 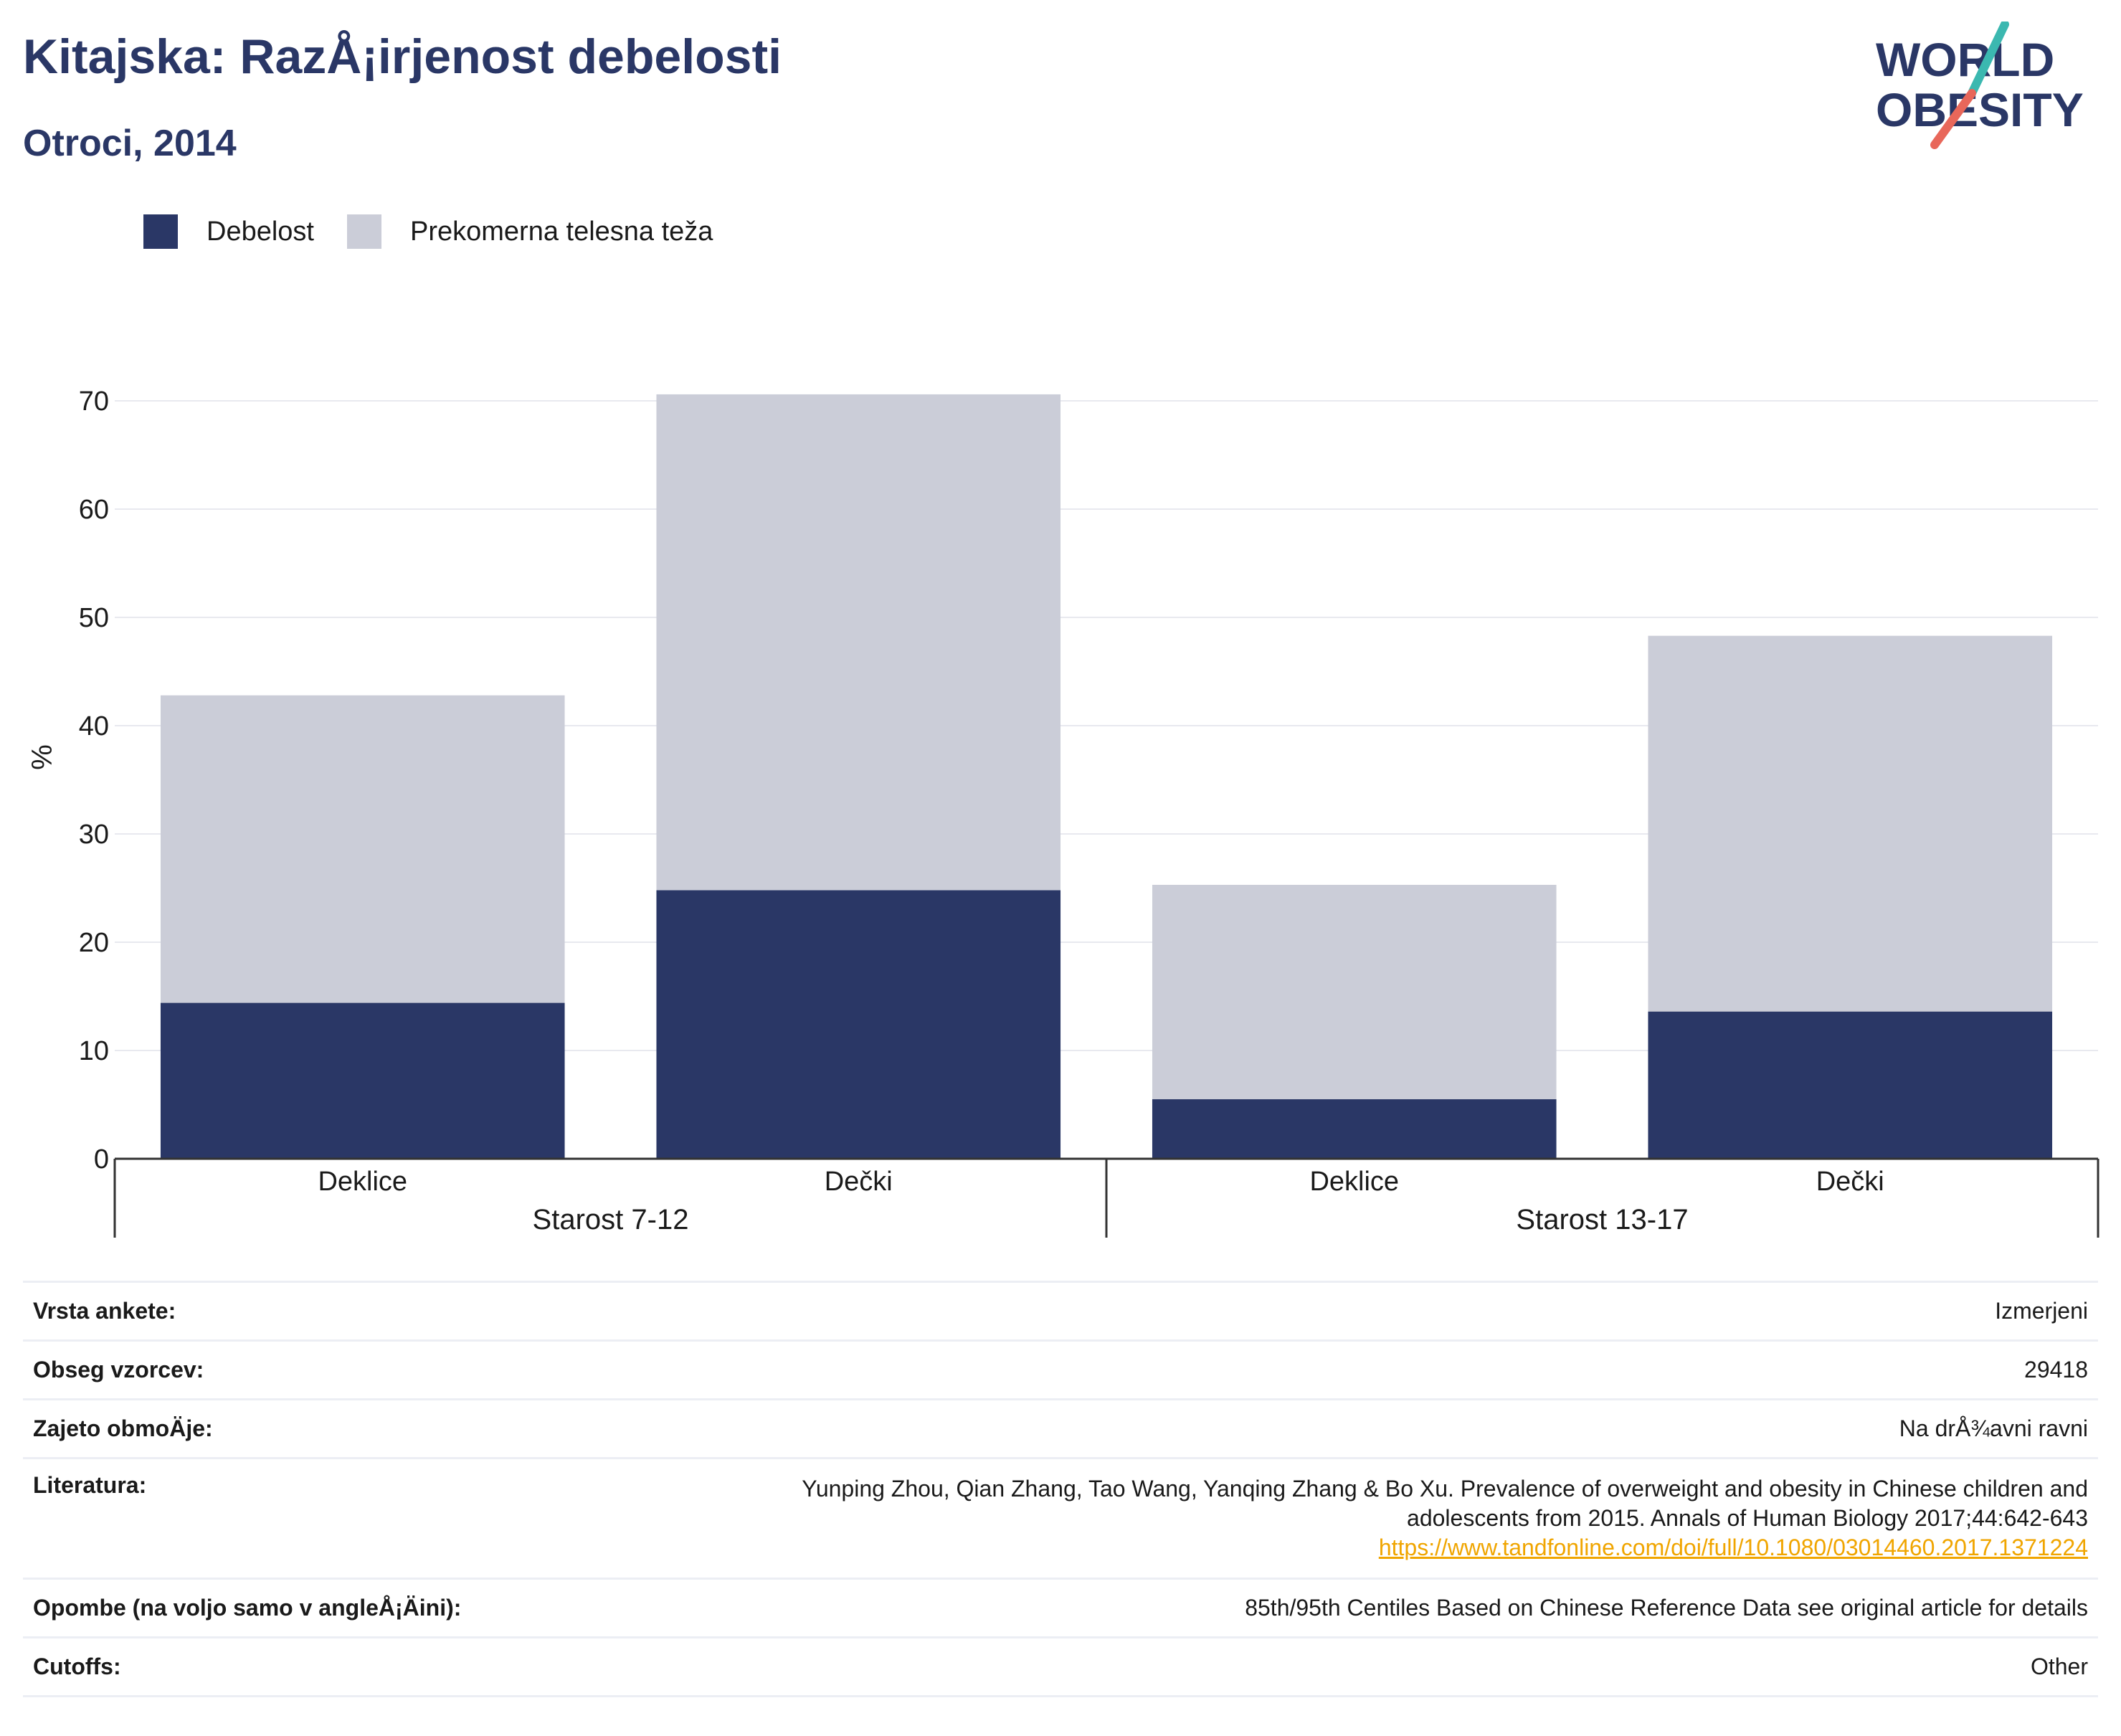 I want to click on chart-title: Kitajska: RazÅ¡irjenost debelosti, so click(x=402, y=56).